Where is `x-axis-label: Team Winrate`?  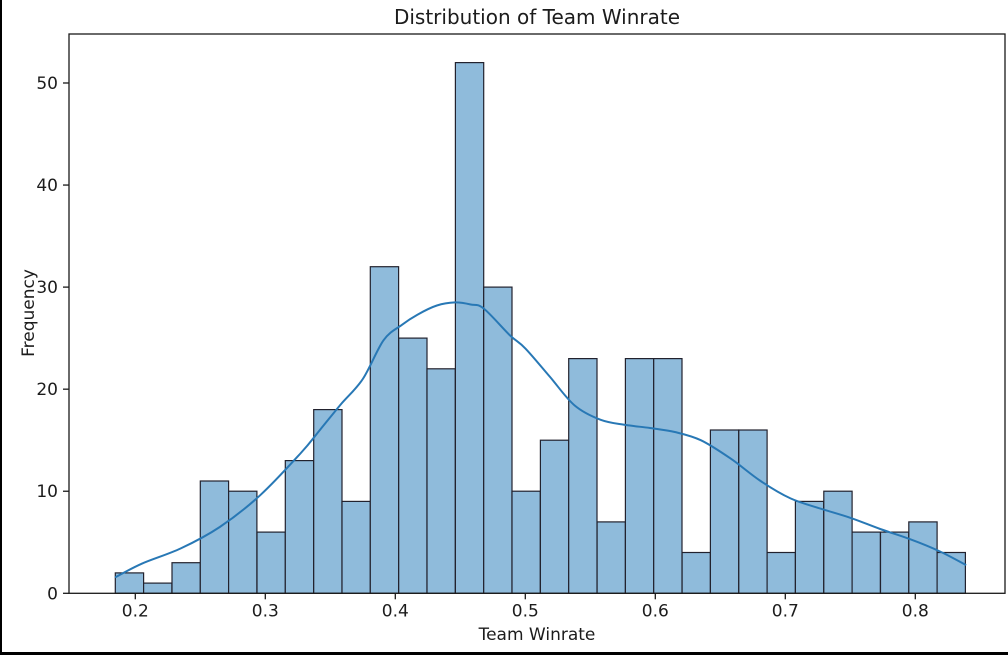
x-axis-label: Team Winrate is located at coordinates (537, 635).